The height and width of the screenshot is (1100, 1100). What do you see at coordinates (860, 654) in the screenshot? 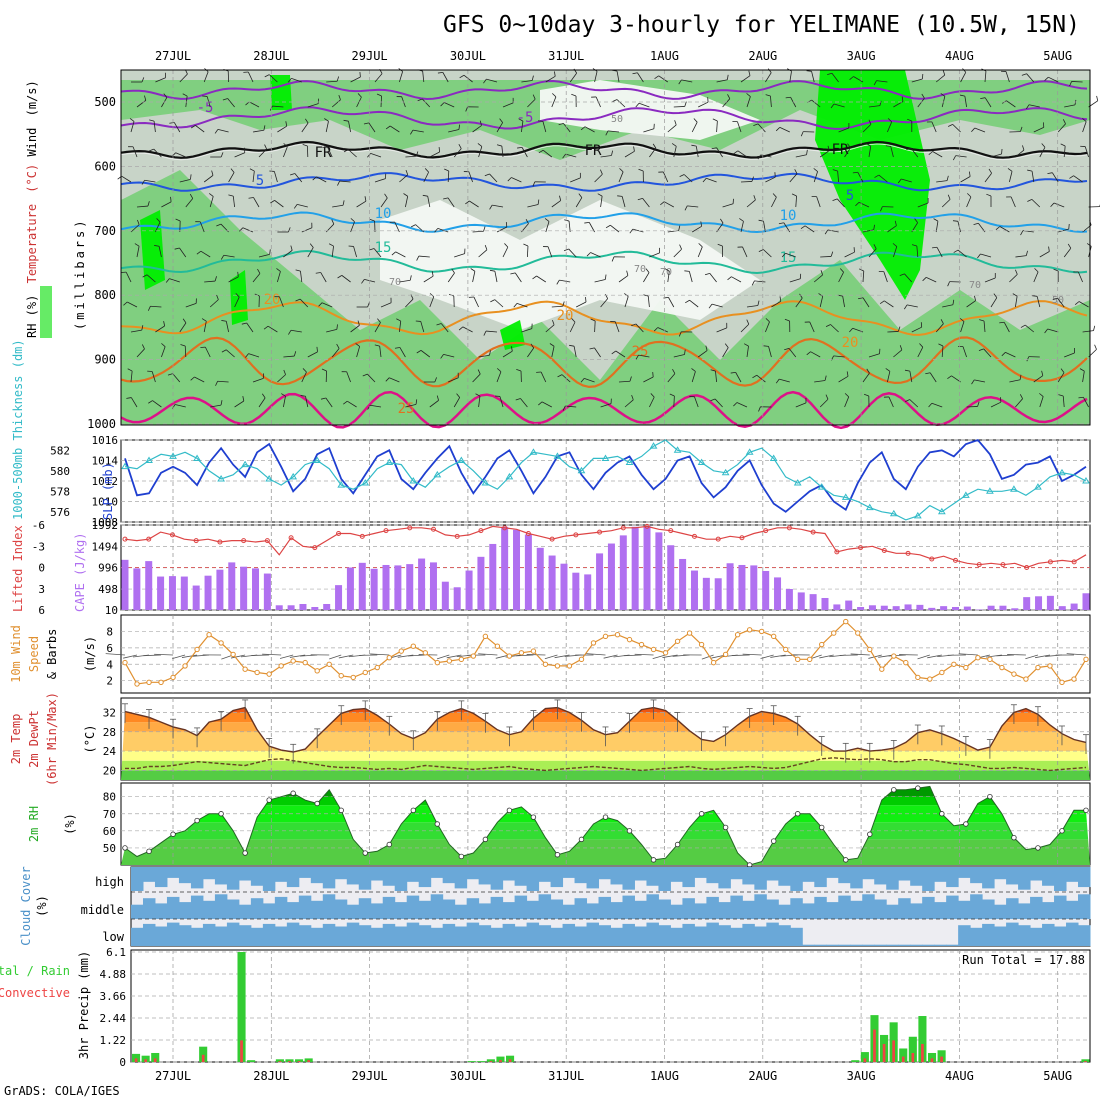
I see `surface-wind-barb` at bounding box center [860, 654].